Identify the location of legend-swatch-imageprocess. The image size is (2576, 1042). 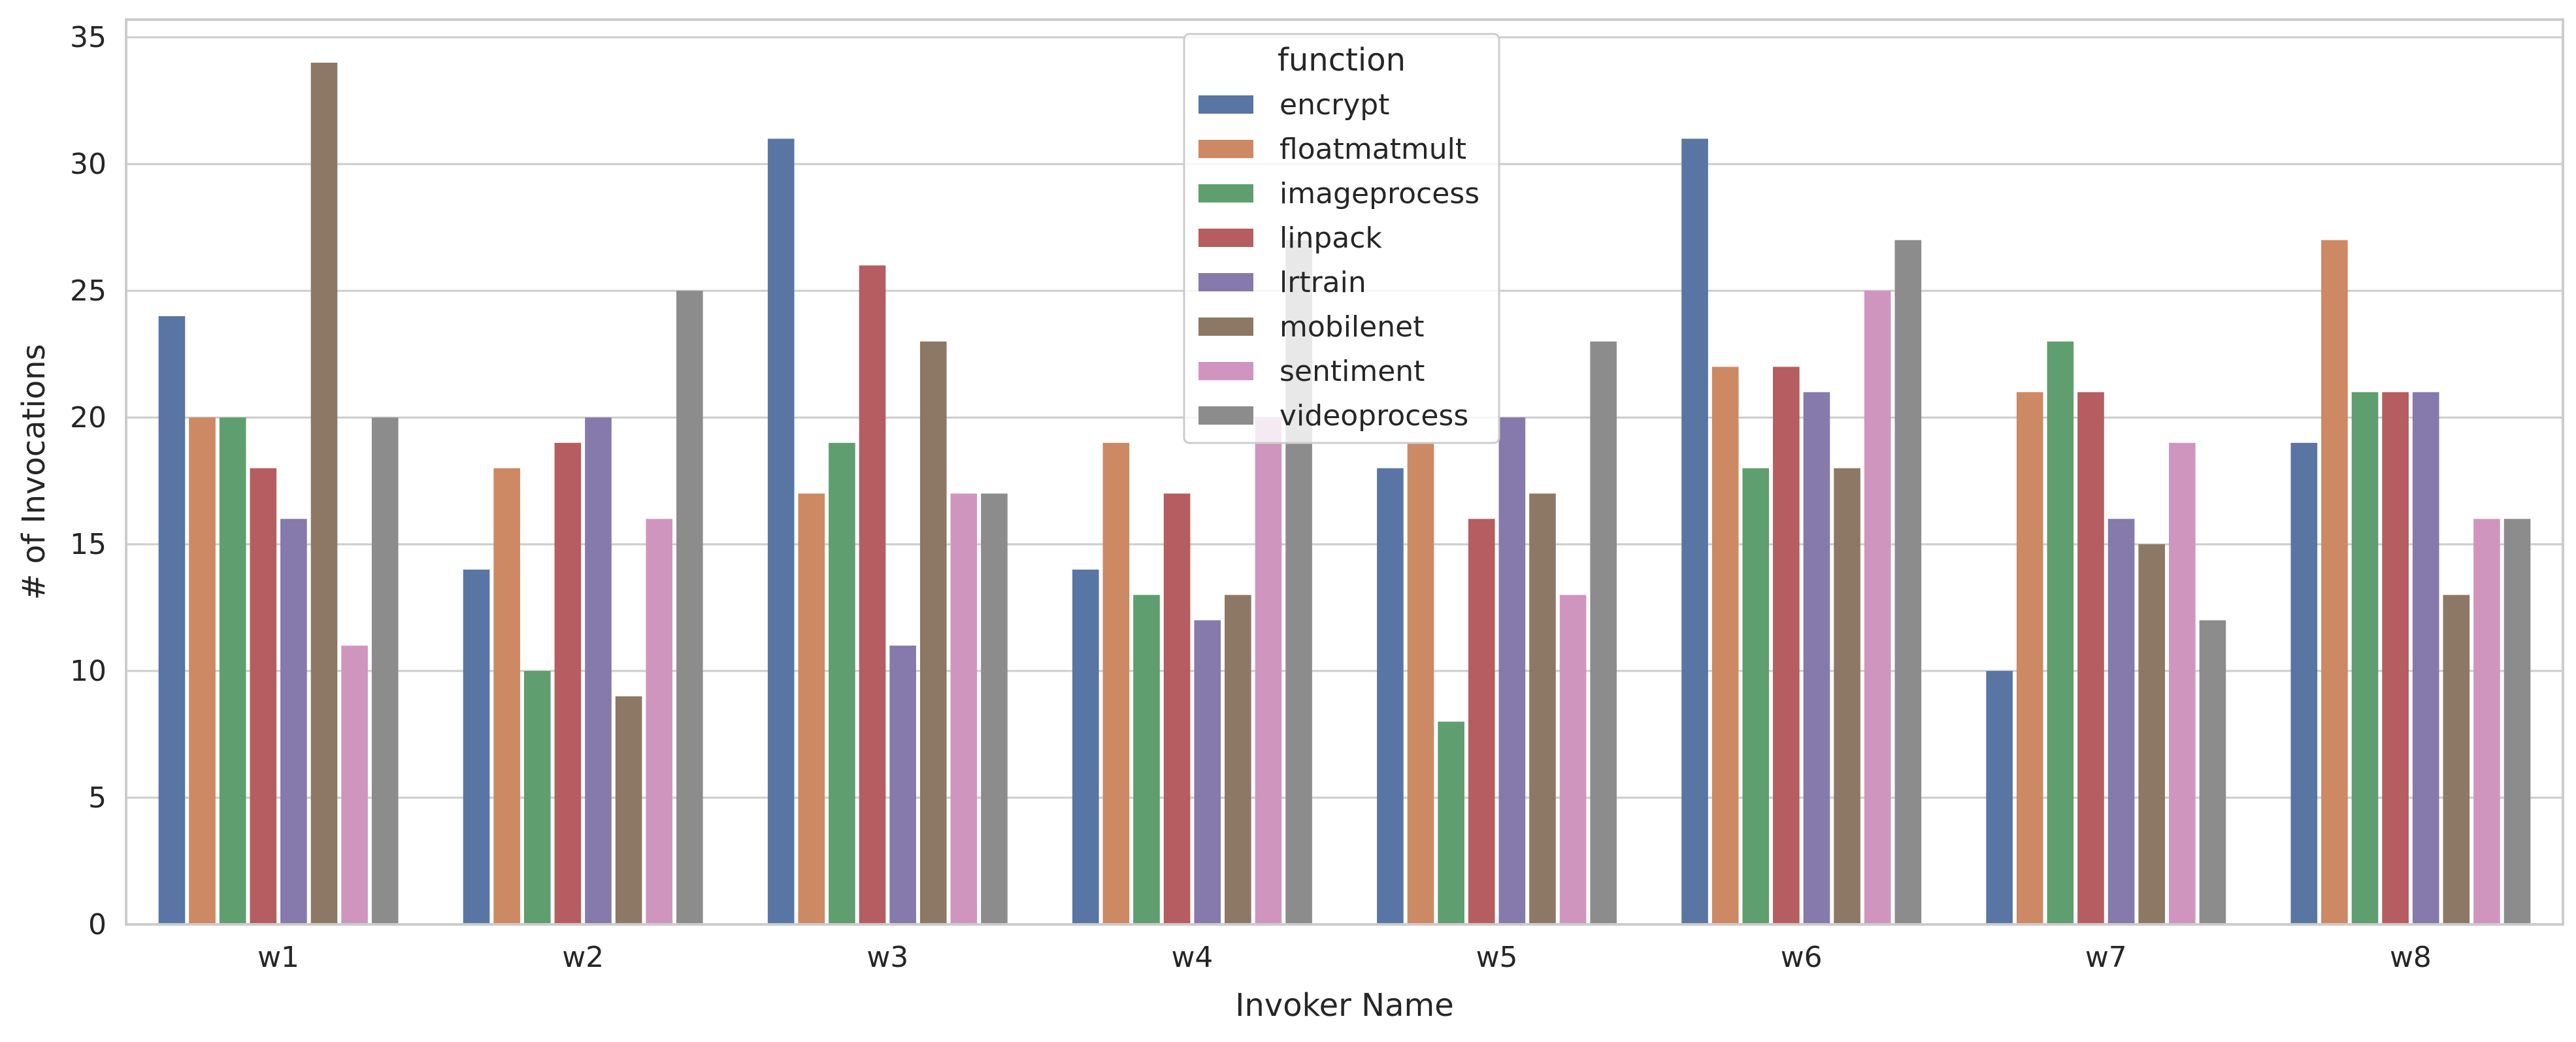
(1225, 193).